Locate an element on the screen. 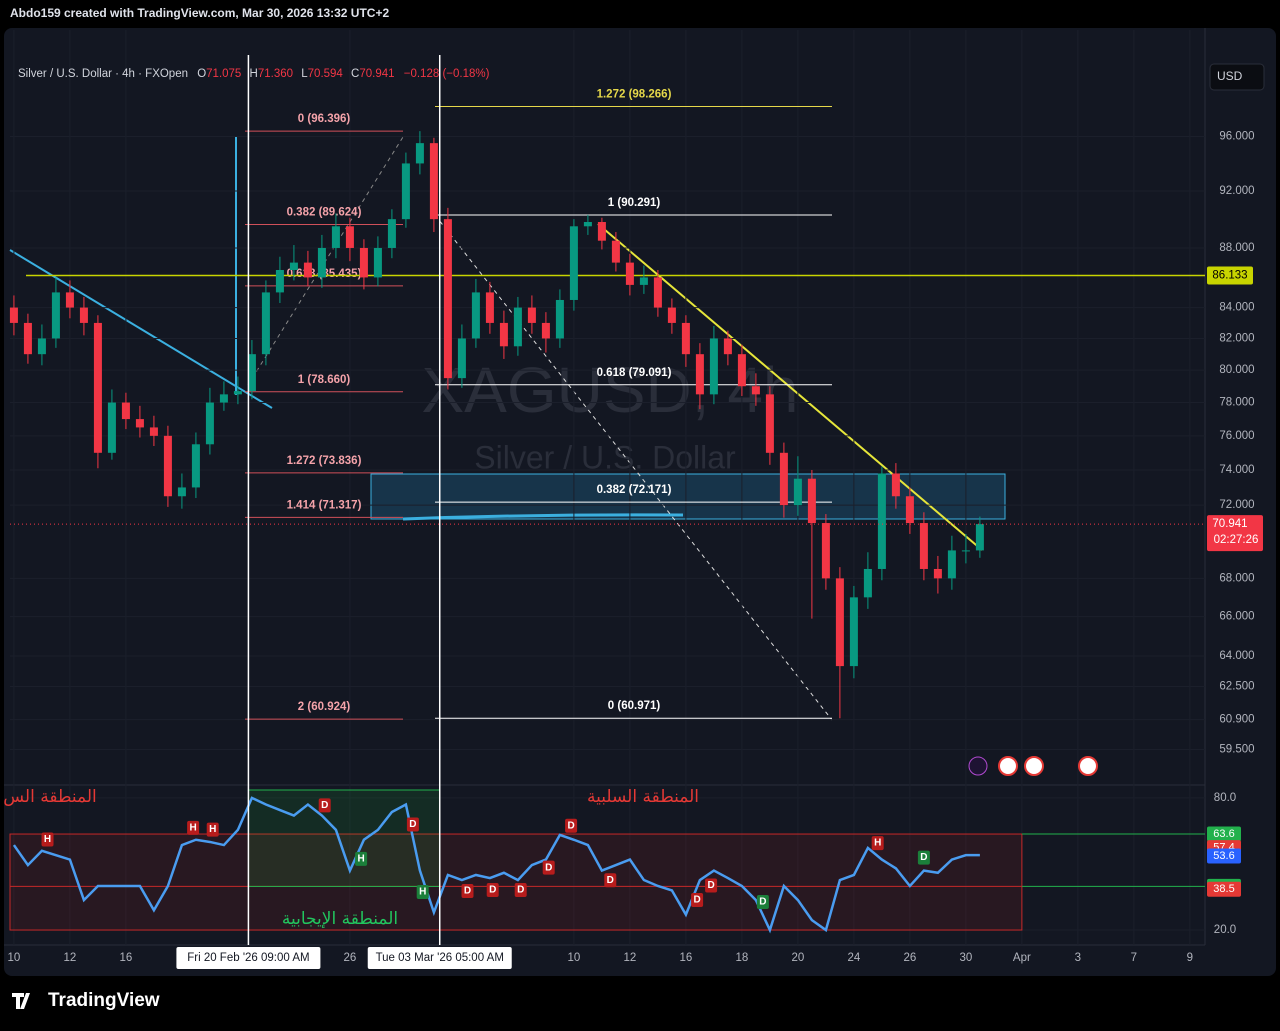 The width and height of the screenshot is (1280, 1031). y-tick-label: 80.000 is located at coordinates (1236, 370).